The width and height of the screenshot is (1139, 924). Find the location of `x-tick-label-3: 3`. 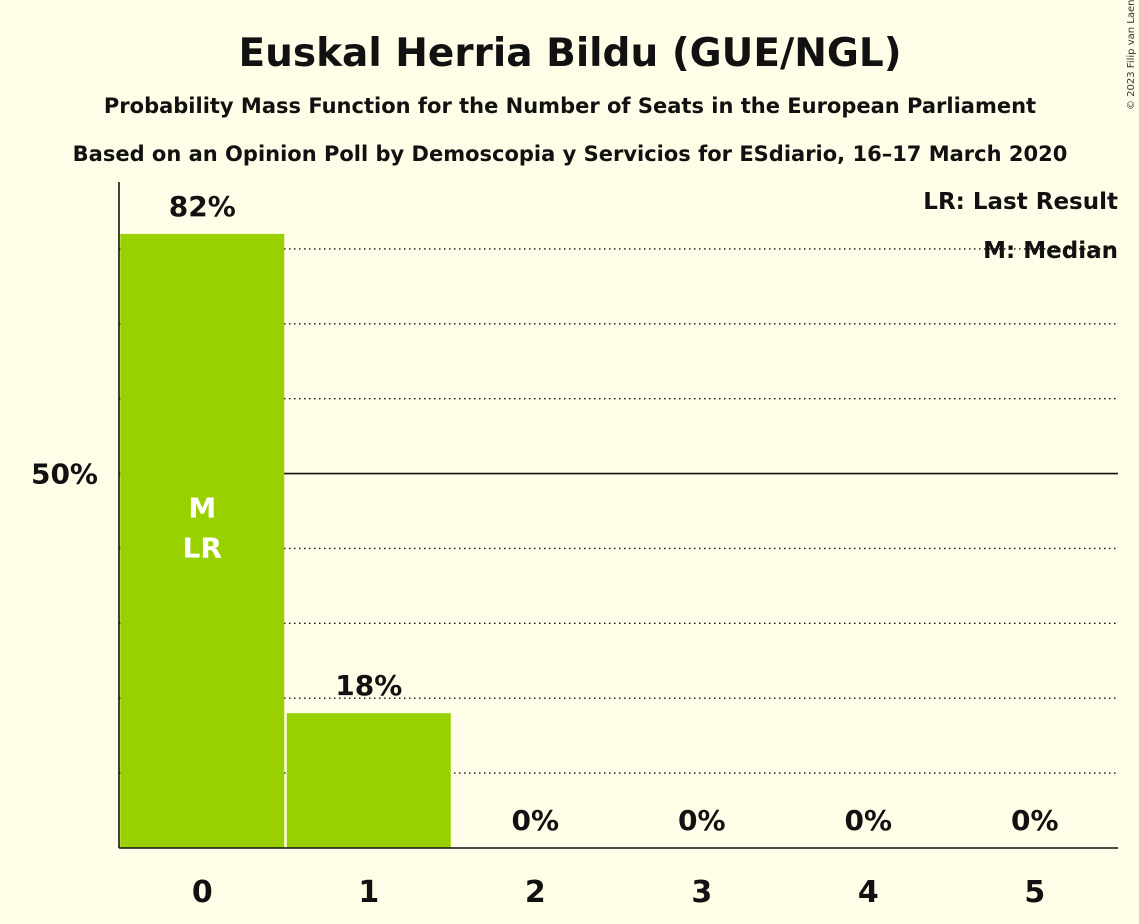

x-tick-label-3: 3 is located at coordinates (701, 892).